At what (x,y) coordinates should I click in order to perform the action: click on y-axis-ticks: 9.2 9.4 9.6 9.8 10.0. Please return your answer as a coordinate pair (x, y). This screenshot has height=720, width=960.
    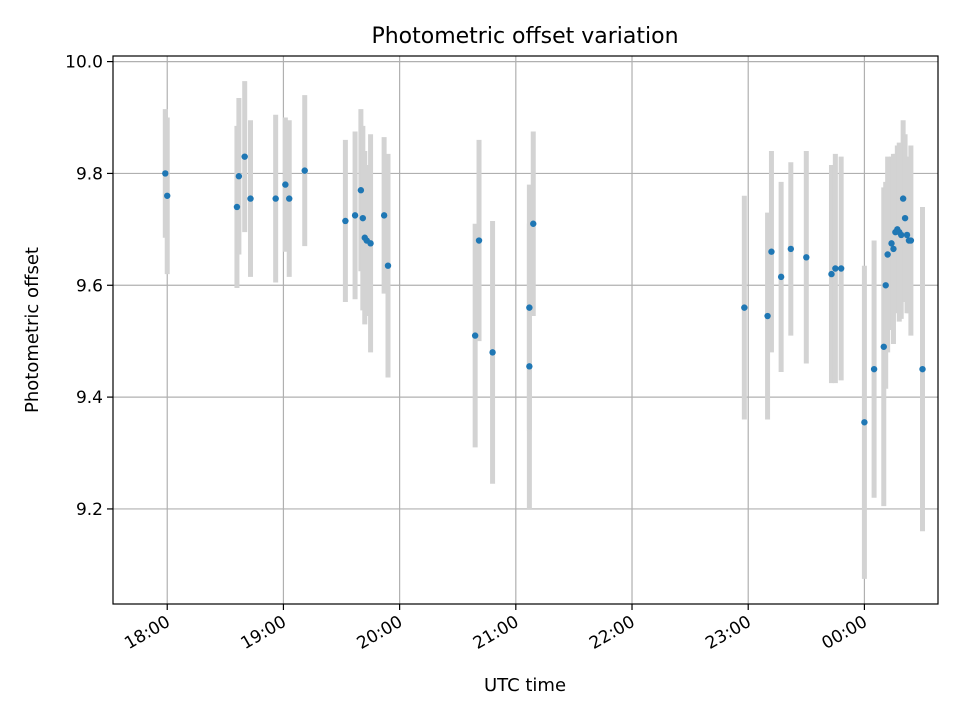
    Looking at the image, I should click on (89, 286).